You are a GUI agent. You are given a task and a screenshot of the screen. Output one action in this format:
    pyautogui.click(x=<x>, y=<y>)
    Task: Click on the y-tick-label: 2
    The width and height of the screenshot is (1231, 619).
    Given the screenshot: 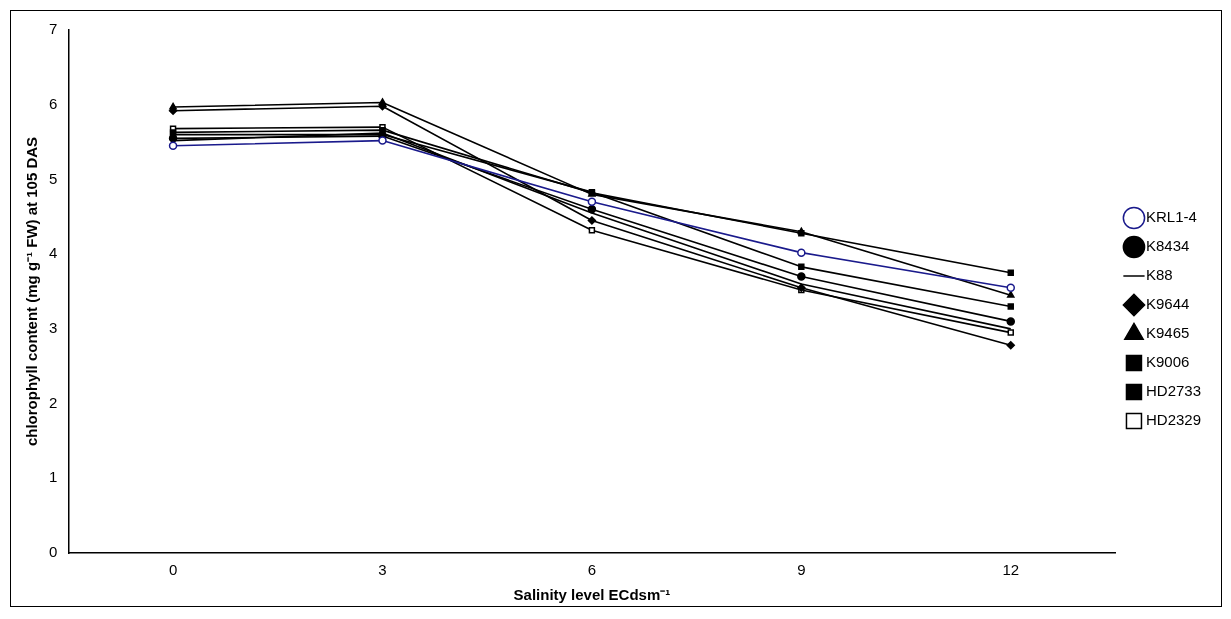 What is the action you would take?
    pyautogui.click(x=53, y=402)
    